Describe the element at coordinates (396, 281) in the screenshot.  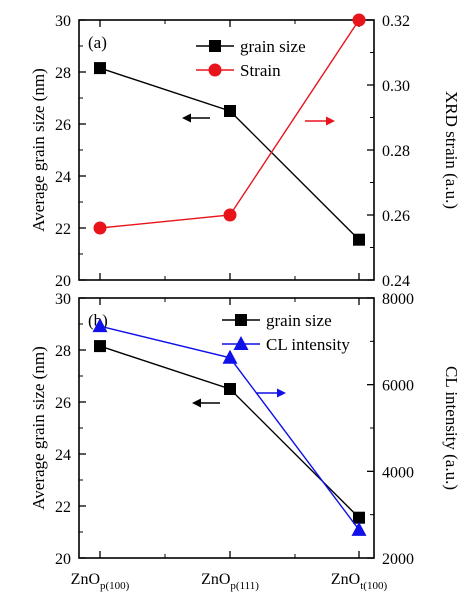
I see `right-tick-label: 0.24` at that location.